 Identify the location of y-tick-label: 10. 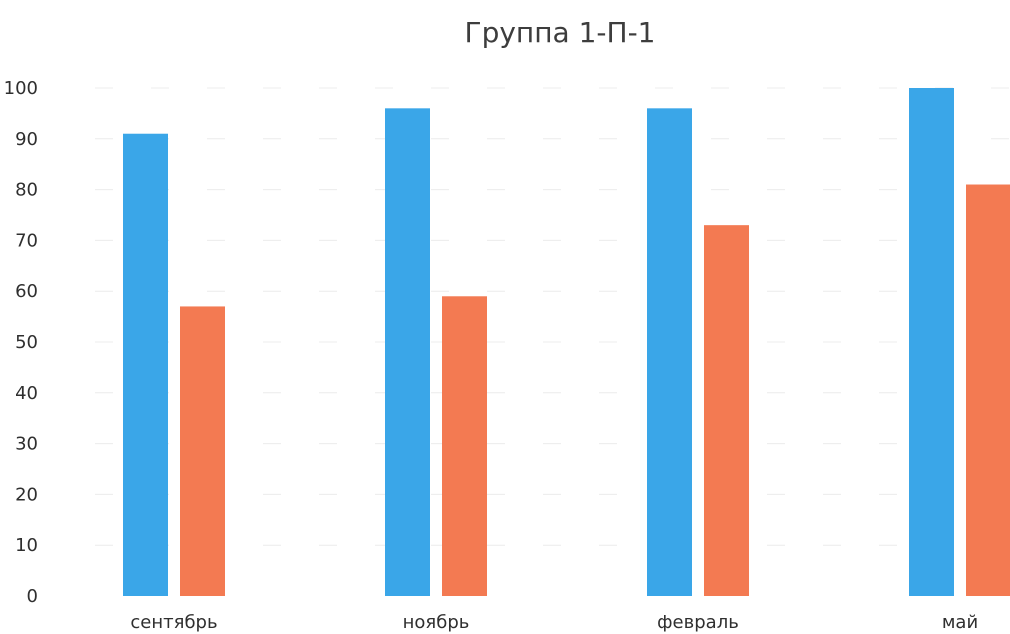
(26, 545).